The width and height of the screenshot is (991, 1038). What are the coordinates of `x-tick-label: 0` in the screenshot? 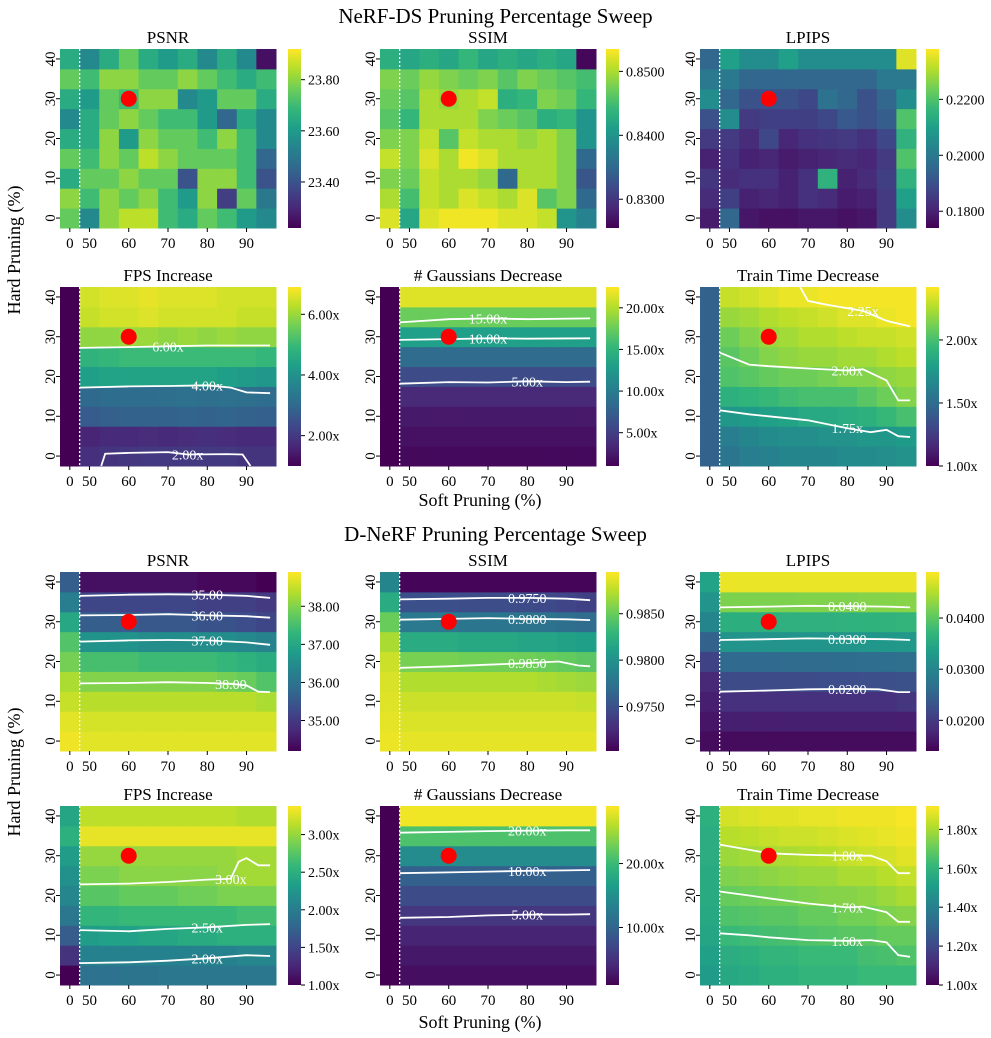 It's located at (390, 1001).